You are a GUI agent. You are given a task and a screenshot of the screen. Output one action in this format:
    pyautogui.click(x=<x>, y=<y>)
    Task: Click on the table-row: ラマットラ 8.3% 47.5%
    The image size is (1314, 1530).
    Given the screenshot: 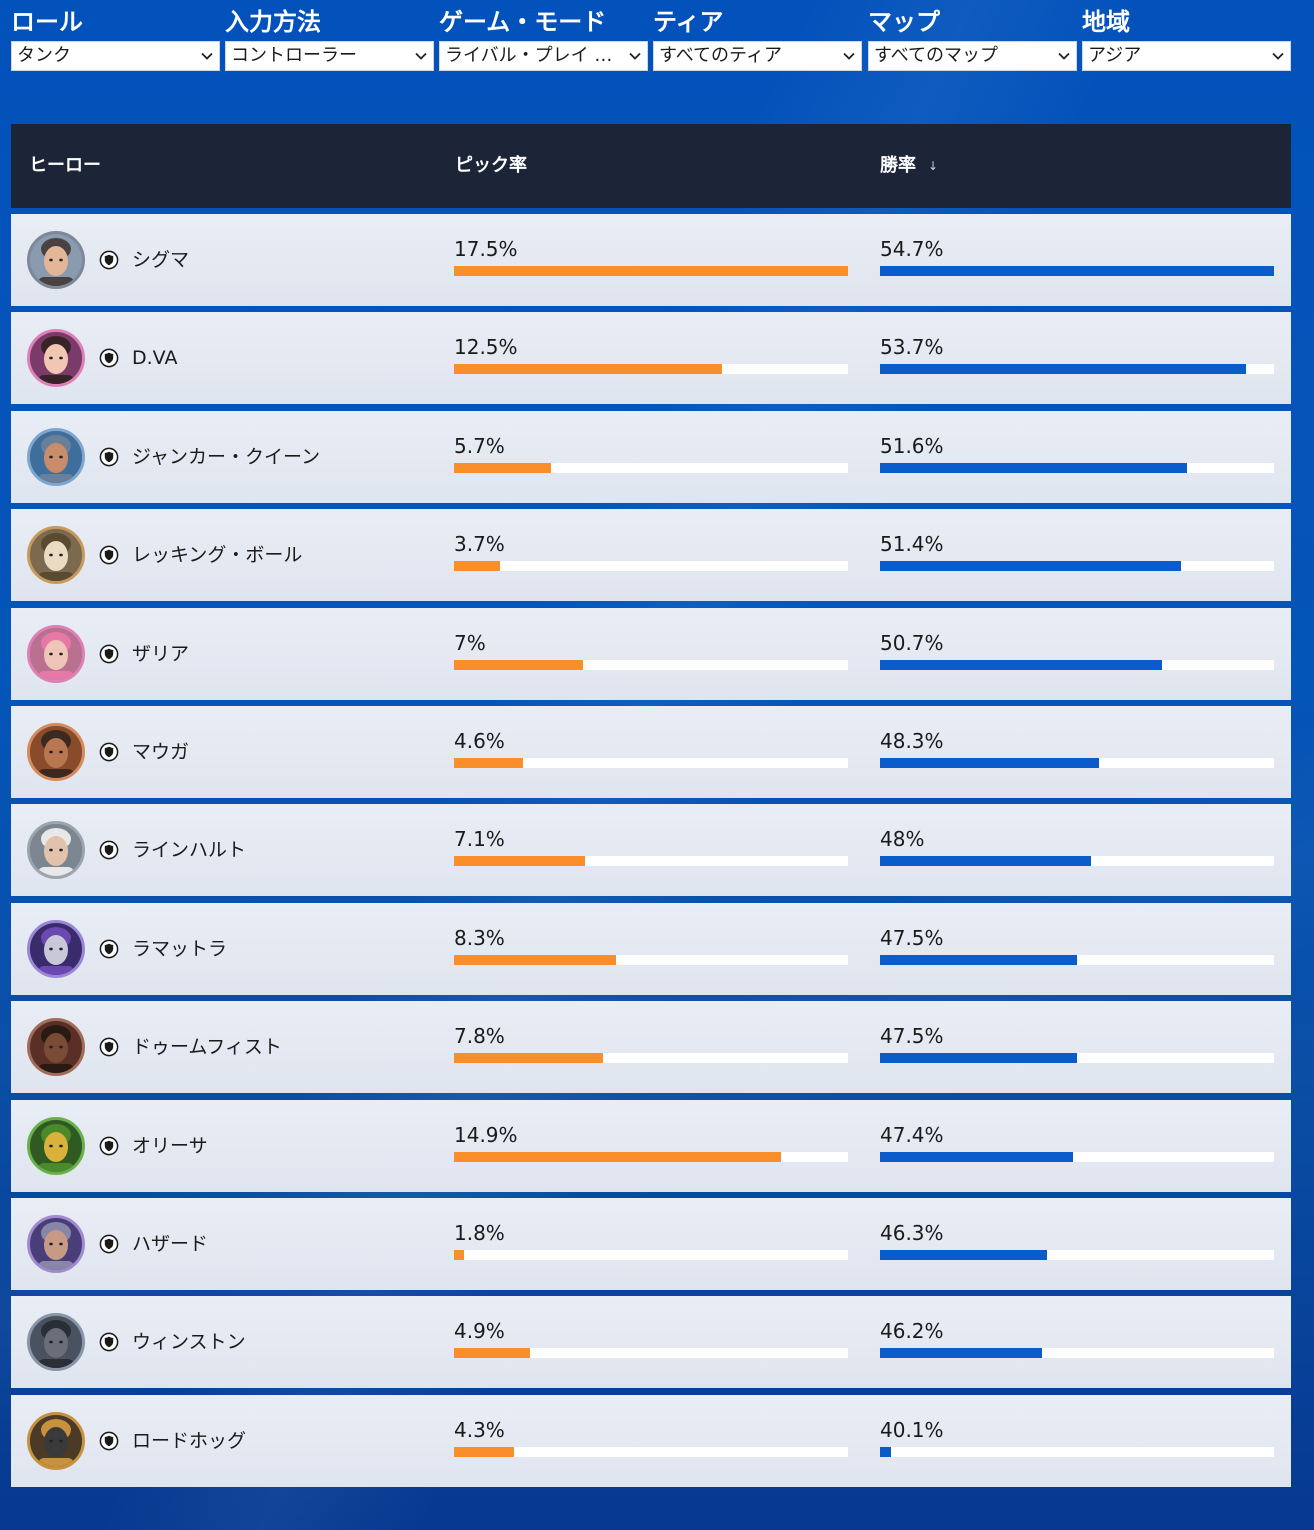 What is the action you would take?
    pyautogui.click(x=651, y=949)
    